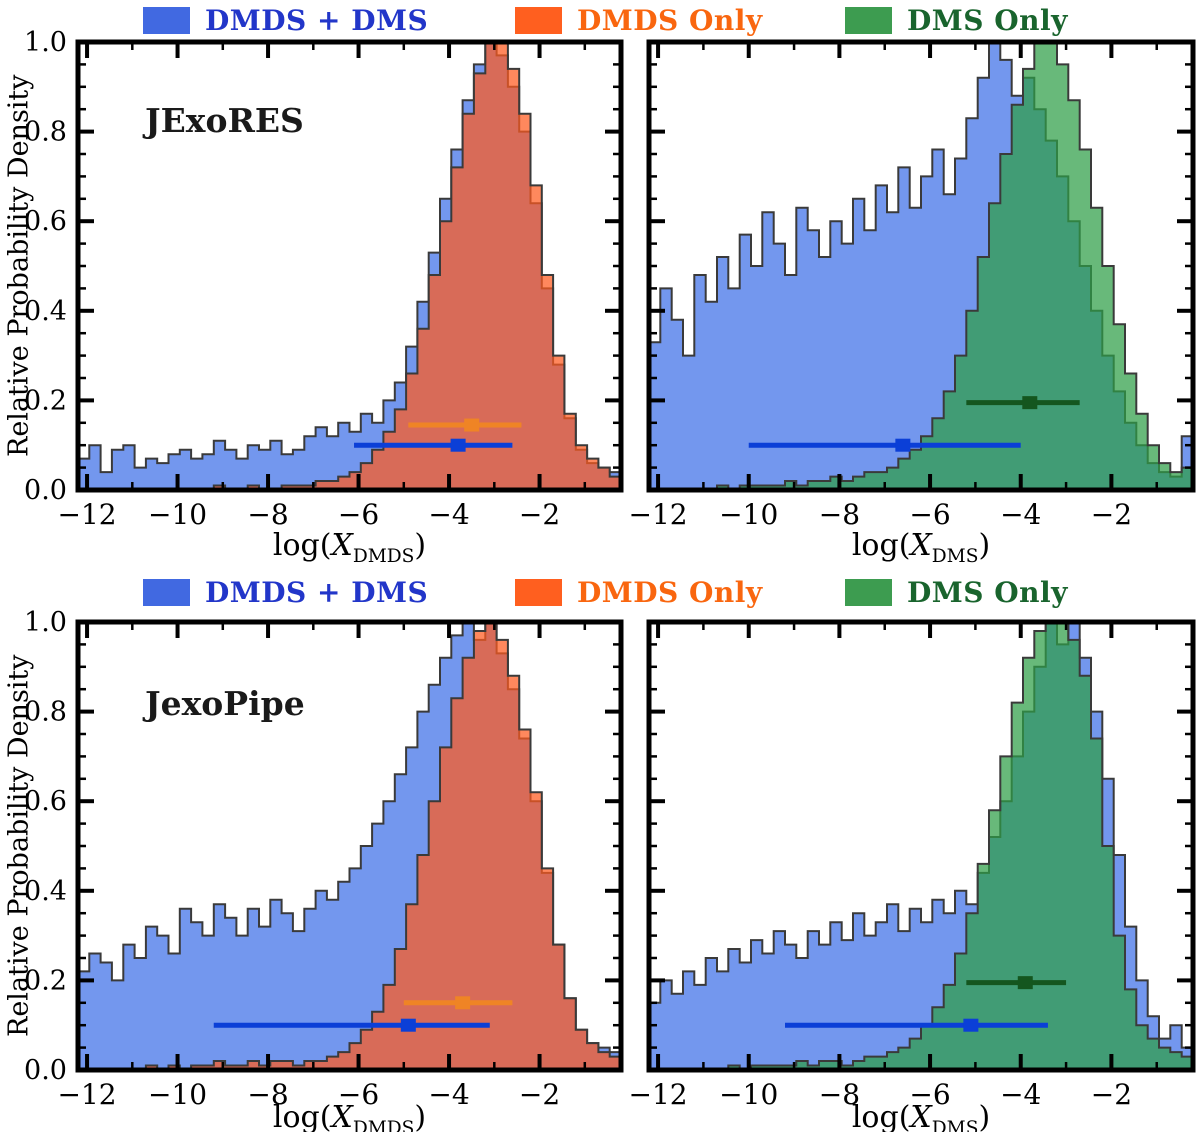  What do you see at coordinates (19, 266) in the screenshot?
I see `y-axis-label-top: Relative Probability Density` at bounding box center [19, 266].